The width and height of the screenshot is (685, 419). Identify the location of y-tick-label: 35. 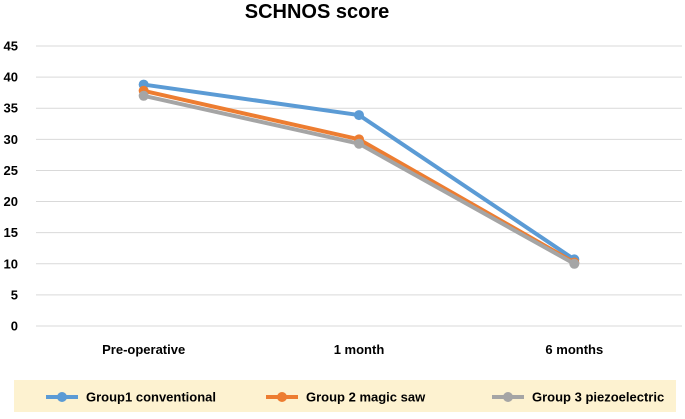
(11, 108).